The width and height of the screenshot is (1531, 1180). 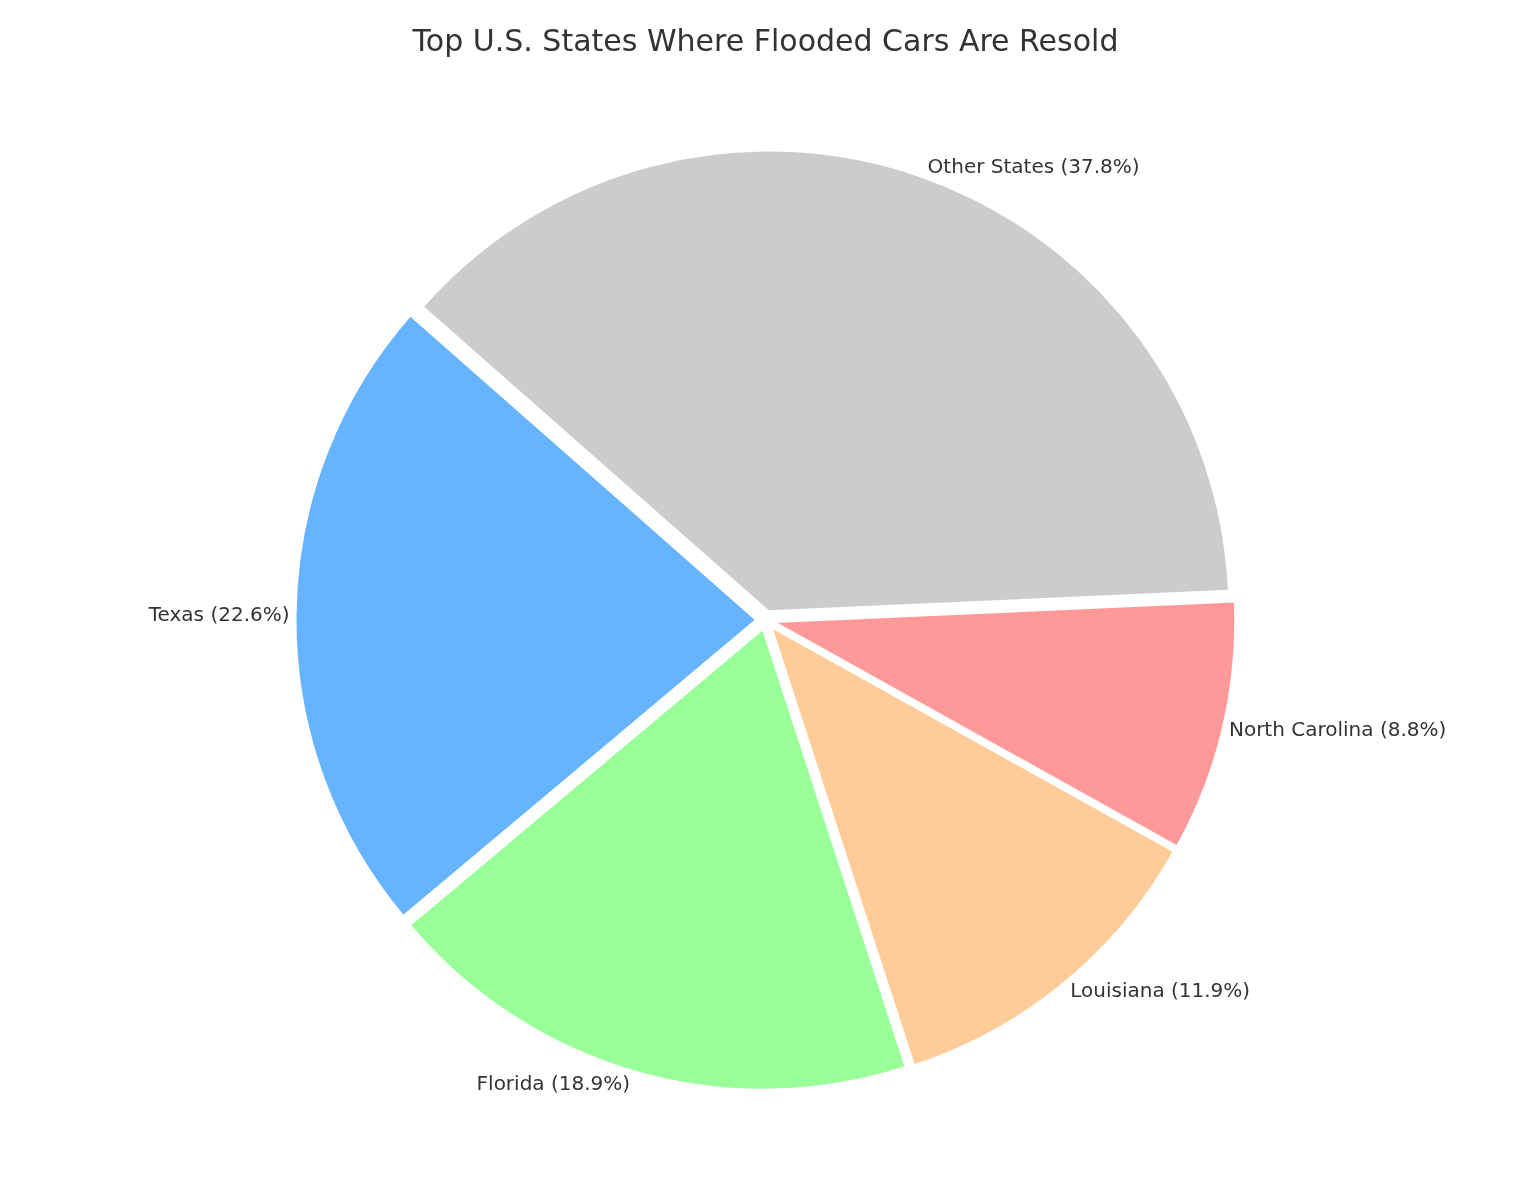 What do you see at coordinates (1337, 728) in the screenshot?
I see `slice-label: North Carolina (8.8%)` at bounding box center [1337, 728].